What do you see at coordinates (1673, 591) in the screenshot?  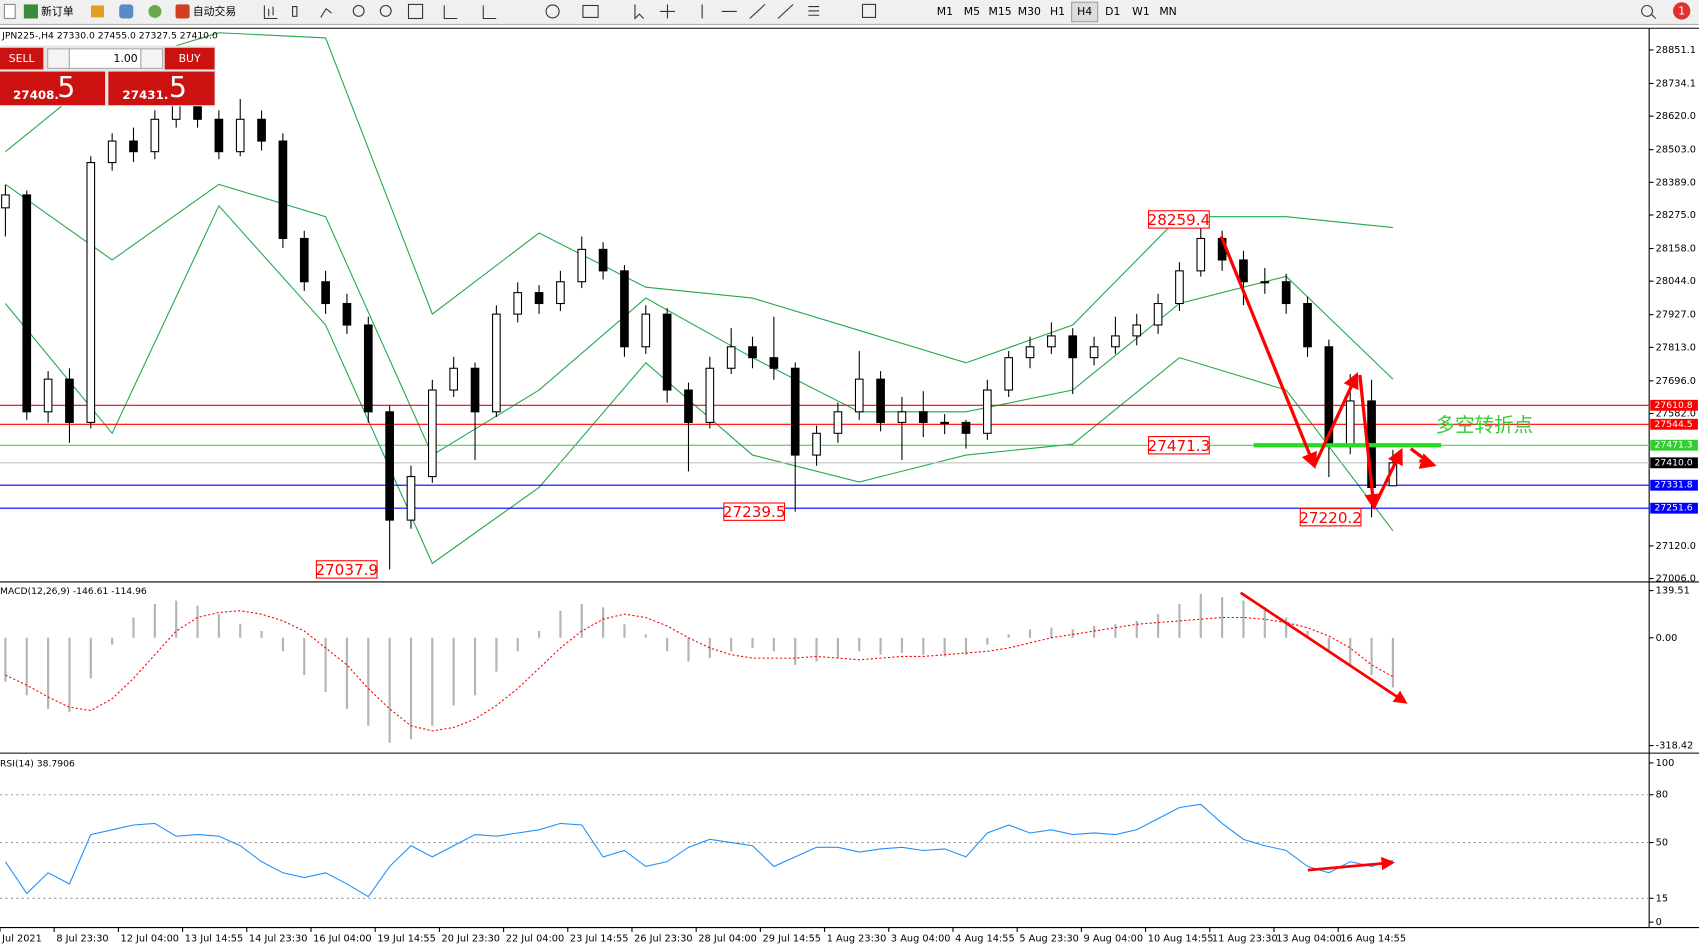 I see `y-tick-label: 139.51` at bounding box center [1673, 591].